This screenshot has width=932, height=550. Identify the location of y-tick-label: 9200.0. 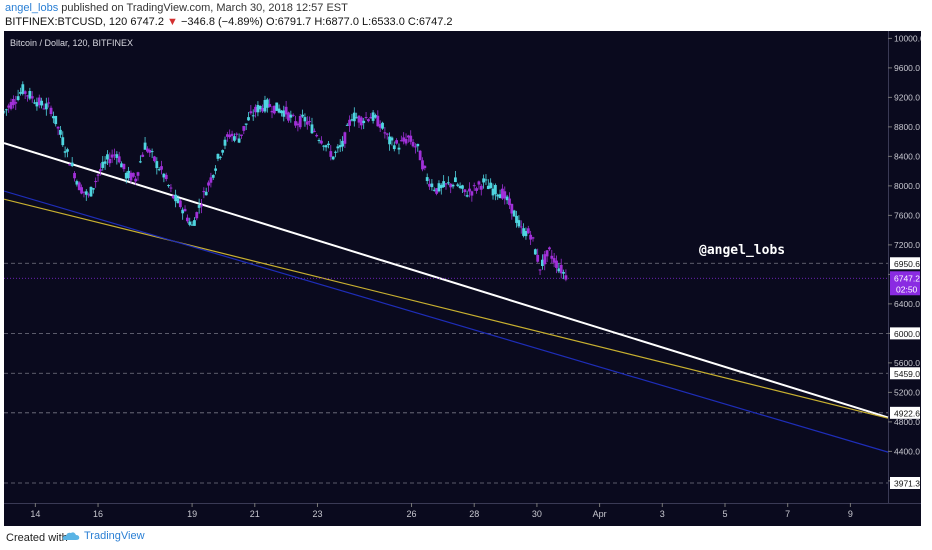
(907, 97).